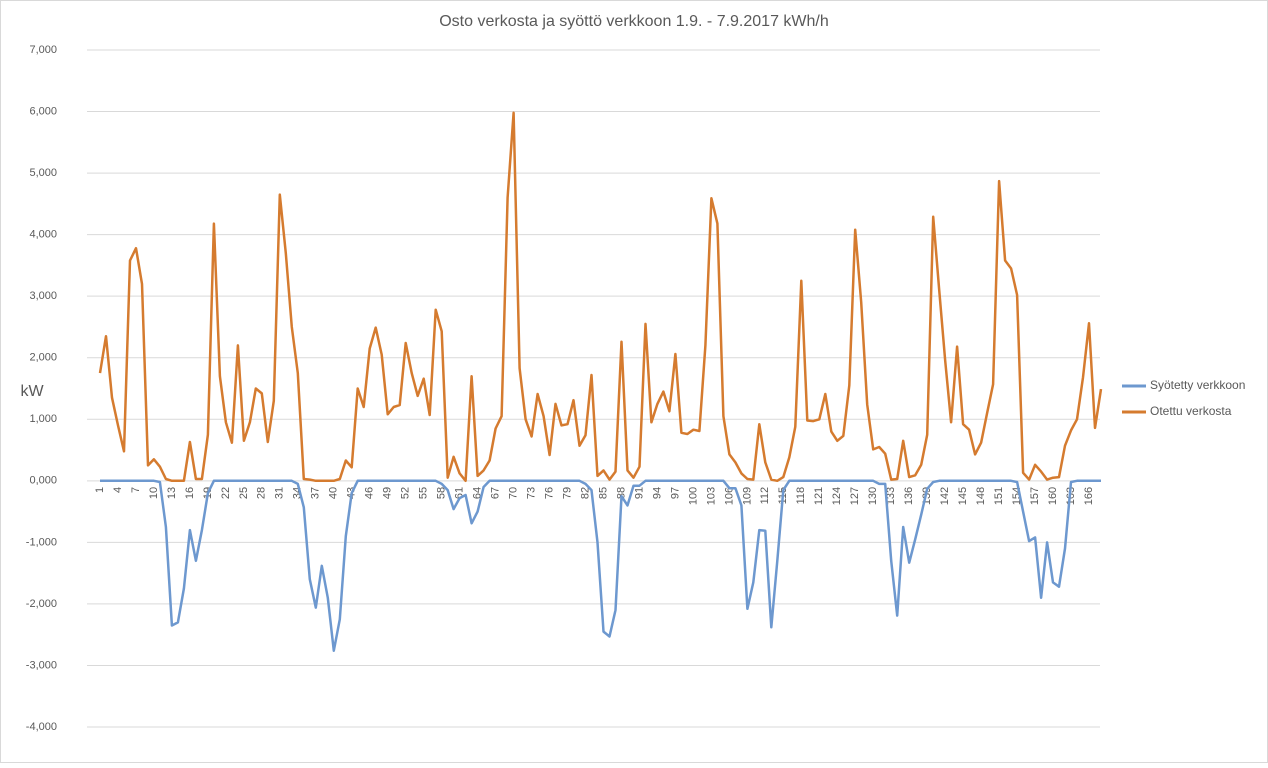 The height and width of the screenshot is (768, 1268). I want to click on x-tick-label: 121, so click(819, 496).